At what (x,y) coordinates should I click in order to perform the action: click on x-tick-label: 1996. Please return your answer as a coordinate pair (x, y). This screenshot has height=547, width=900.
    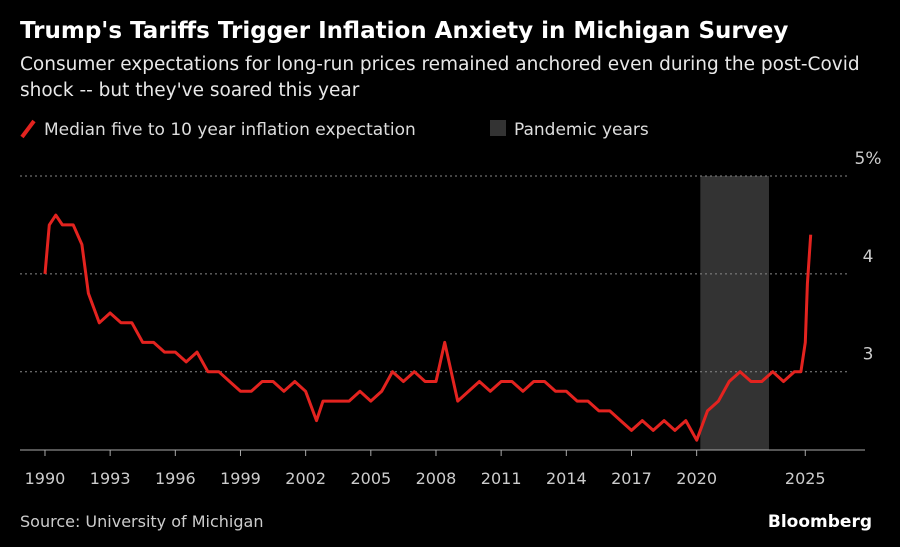
    Looking at the image, I should click on (175, 478).